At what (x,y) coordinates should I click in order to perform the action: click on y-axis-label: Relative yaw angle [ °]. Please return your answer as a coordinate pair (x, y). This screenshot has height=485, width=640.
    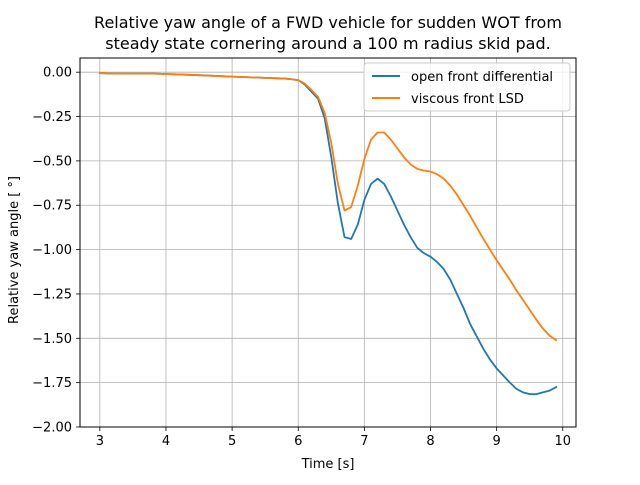
    Looking at the image, I should click on (14, 250).